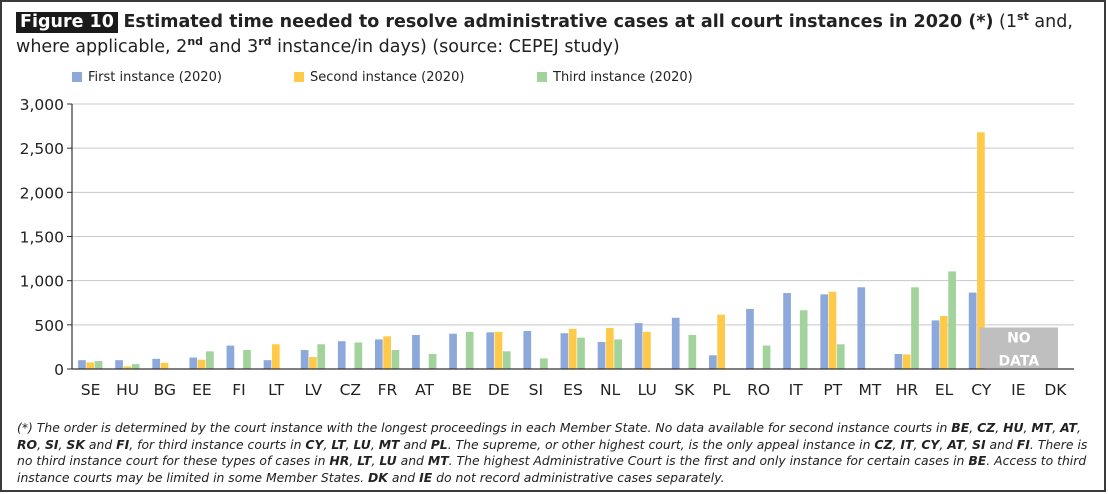 This screenshot has width=1108, height=494. I want to click on bar-pt-third, so click(840, 356).